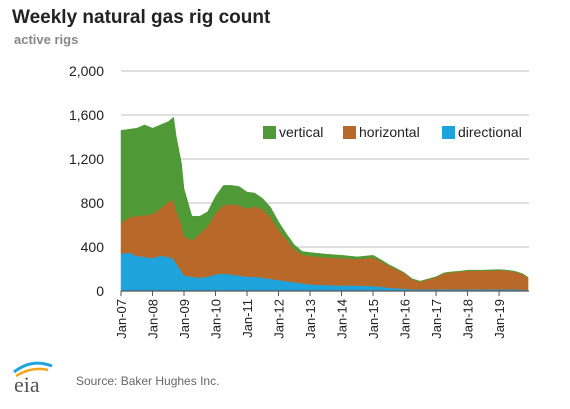  What do you see at coordinates (184, 319) in the screenshot?
I see `x-tick-label: Jan-09` at bounding box center [184, 319].